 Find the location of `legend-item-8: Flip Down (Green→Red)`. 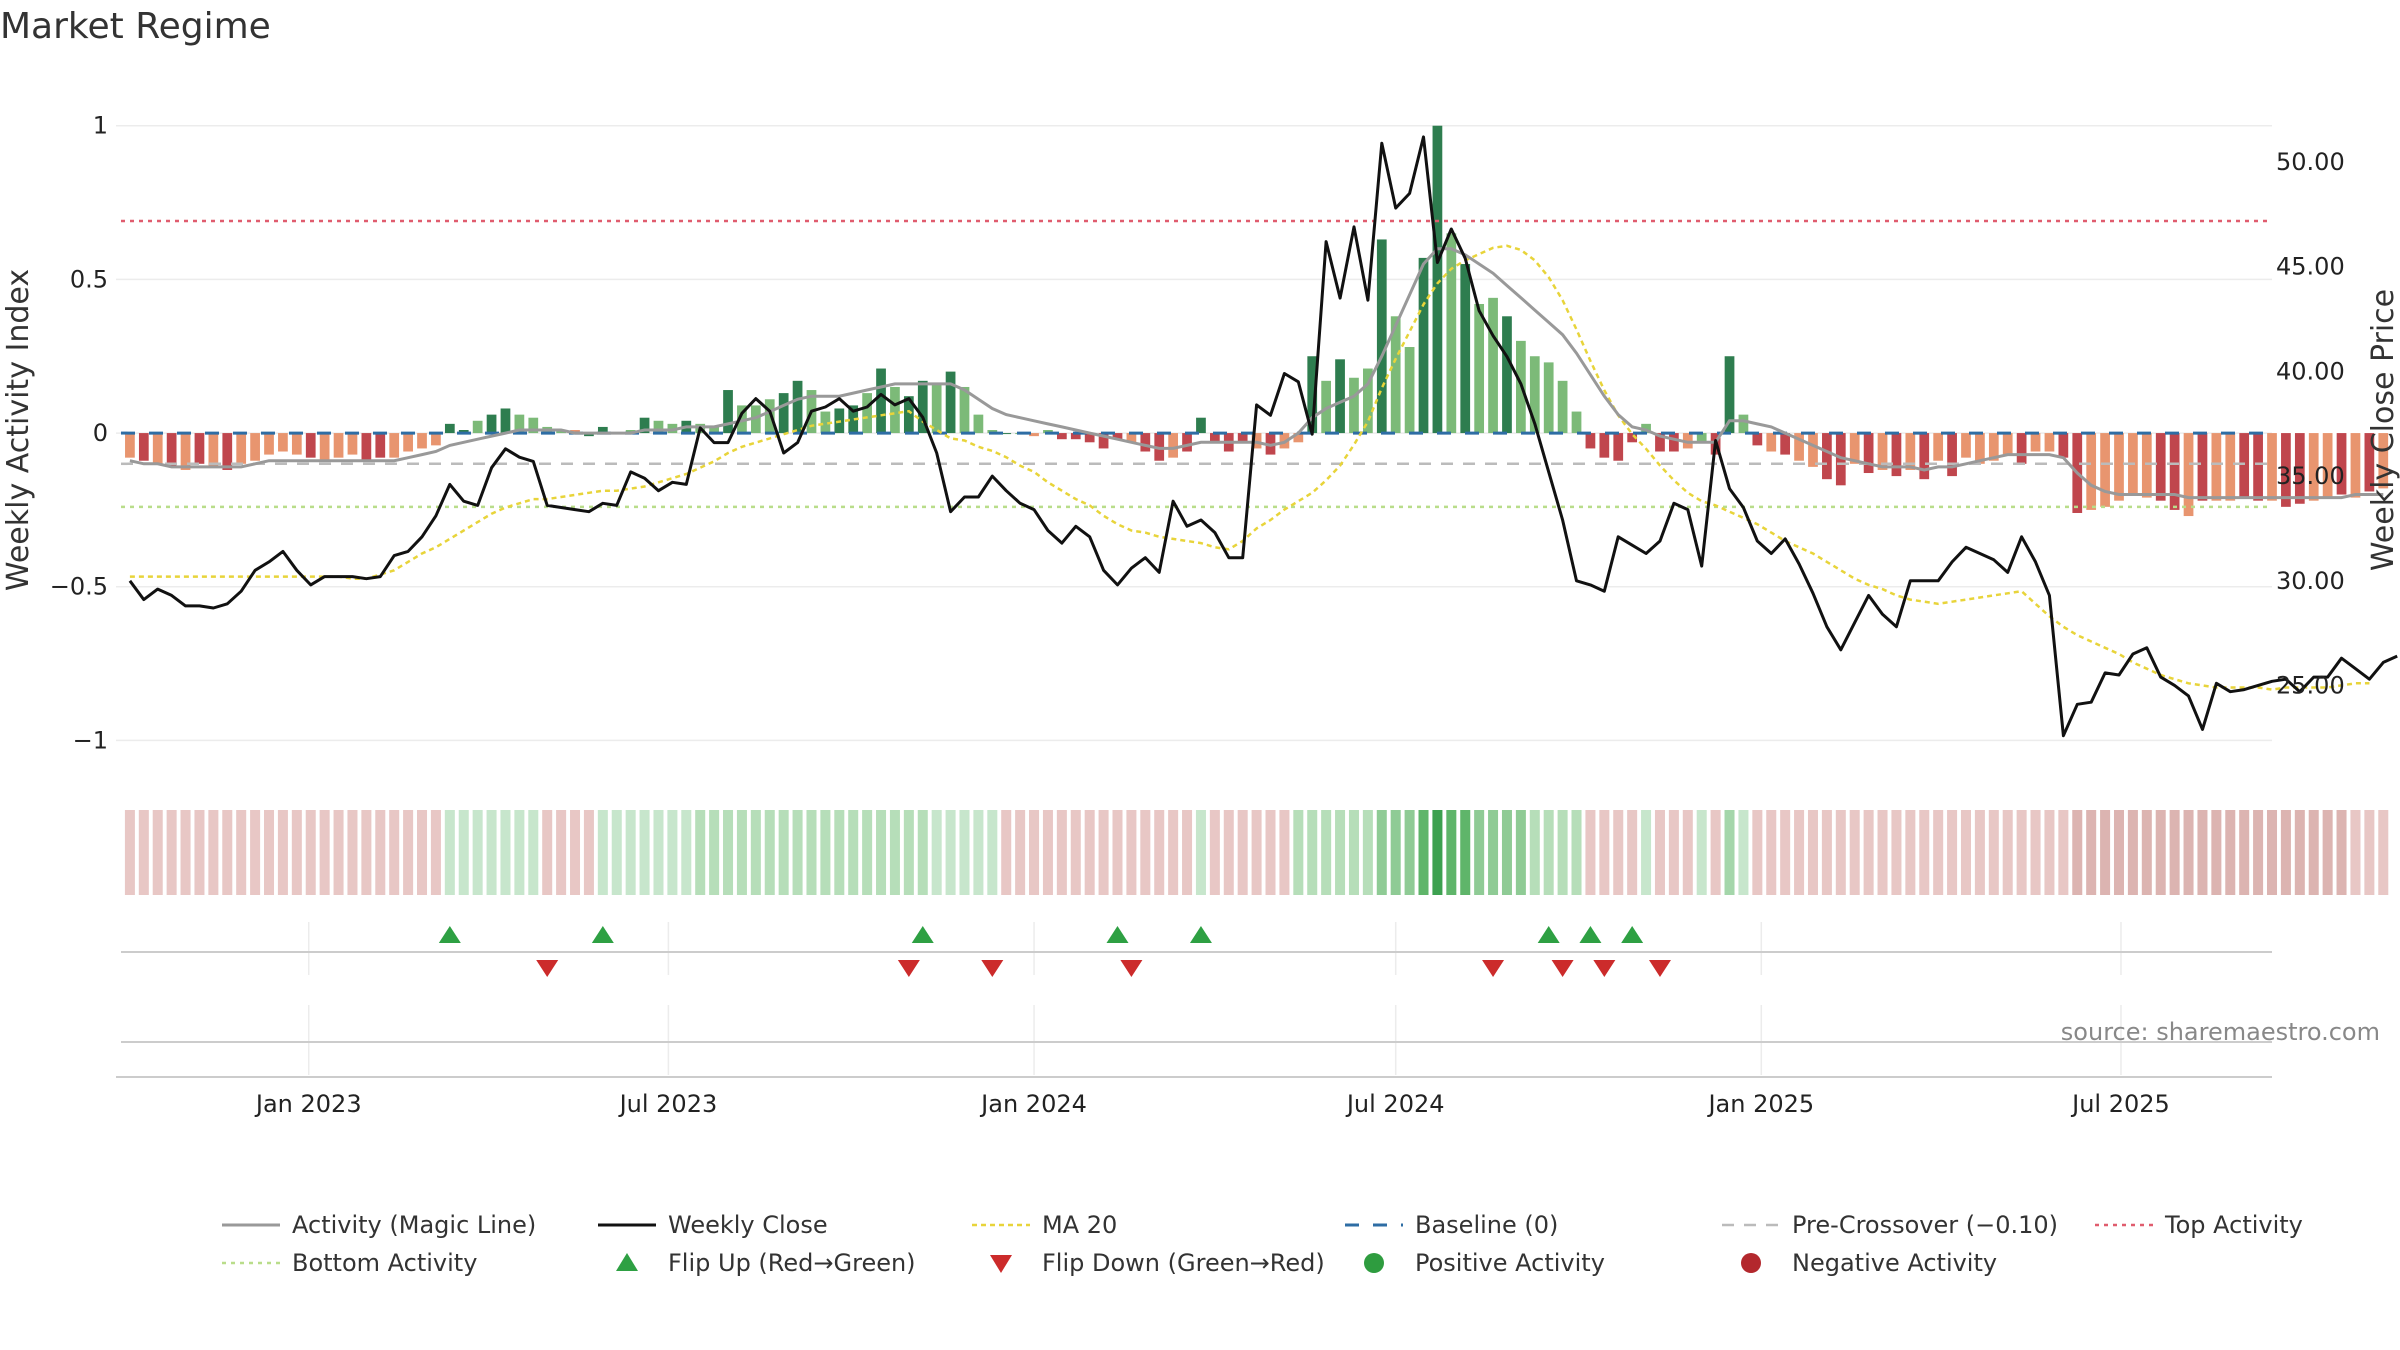

legend-item-8: Flip Down (Green→Red) is located at coordinates (1157, 1263).